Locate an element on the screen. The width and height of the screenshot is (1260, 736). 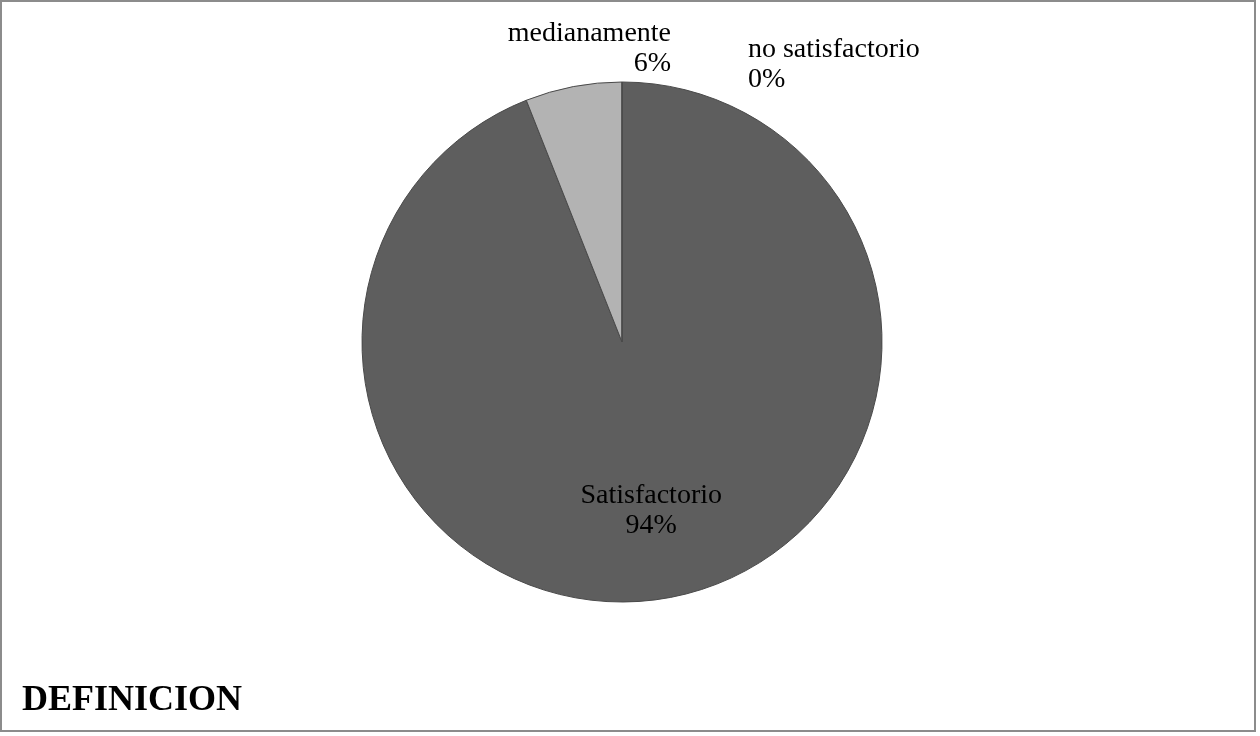
data-label: 94% is located at coordinates (651, 524).